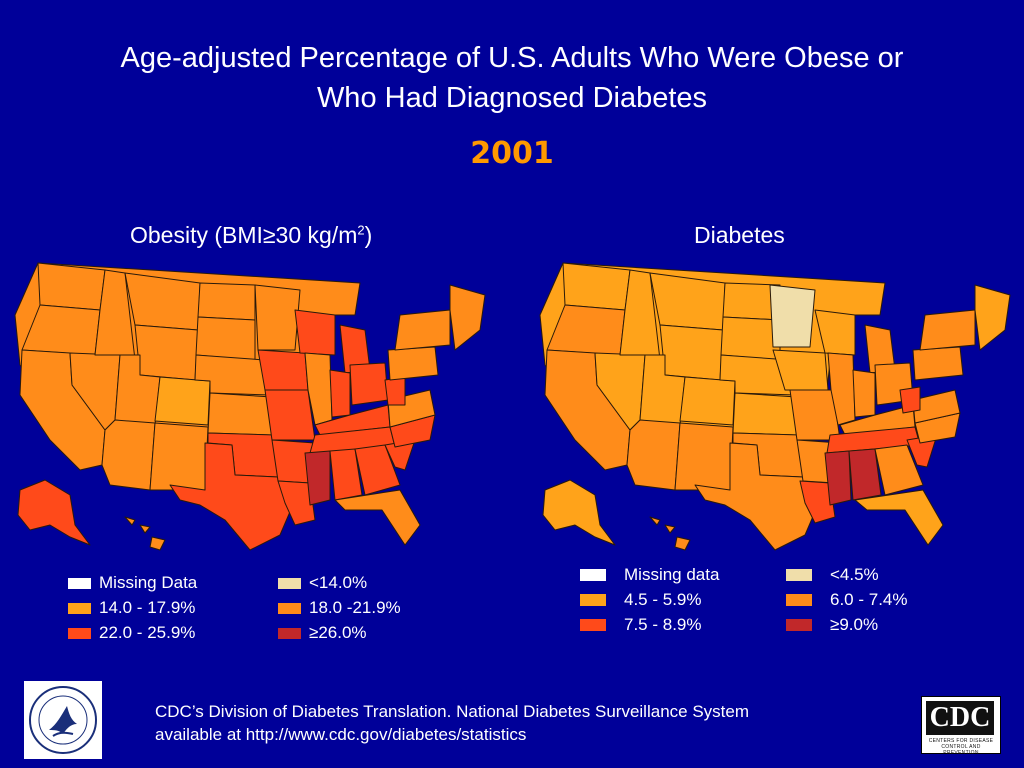 The width and height of the screenshot is (1024, 768). Describe the element at coordinates (750, 338) in the screenshot. I see `dia-state-sd` at that location.